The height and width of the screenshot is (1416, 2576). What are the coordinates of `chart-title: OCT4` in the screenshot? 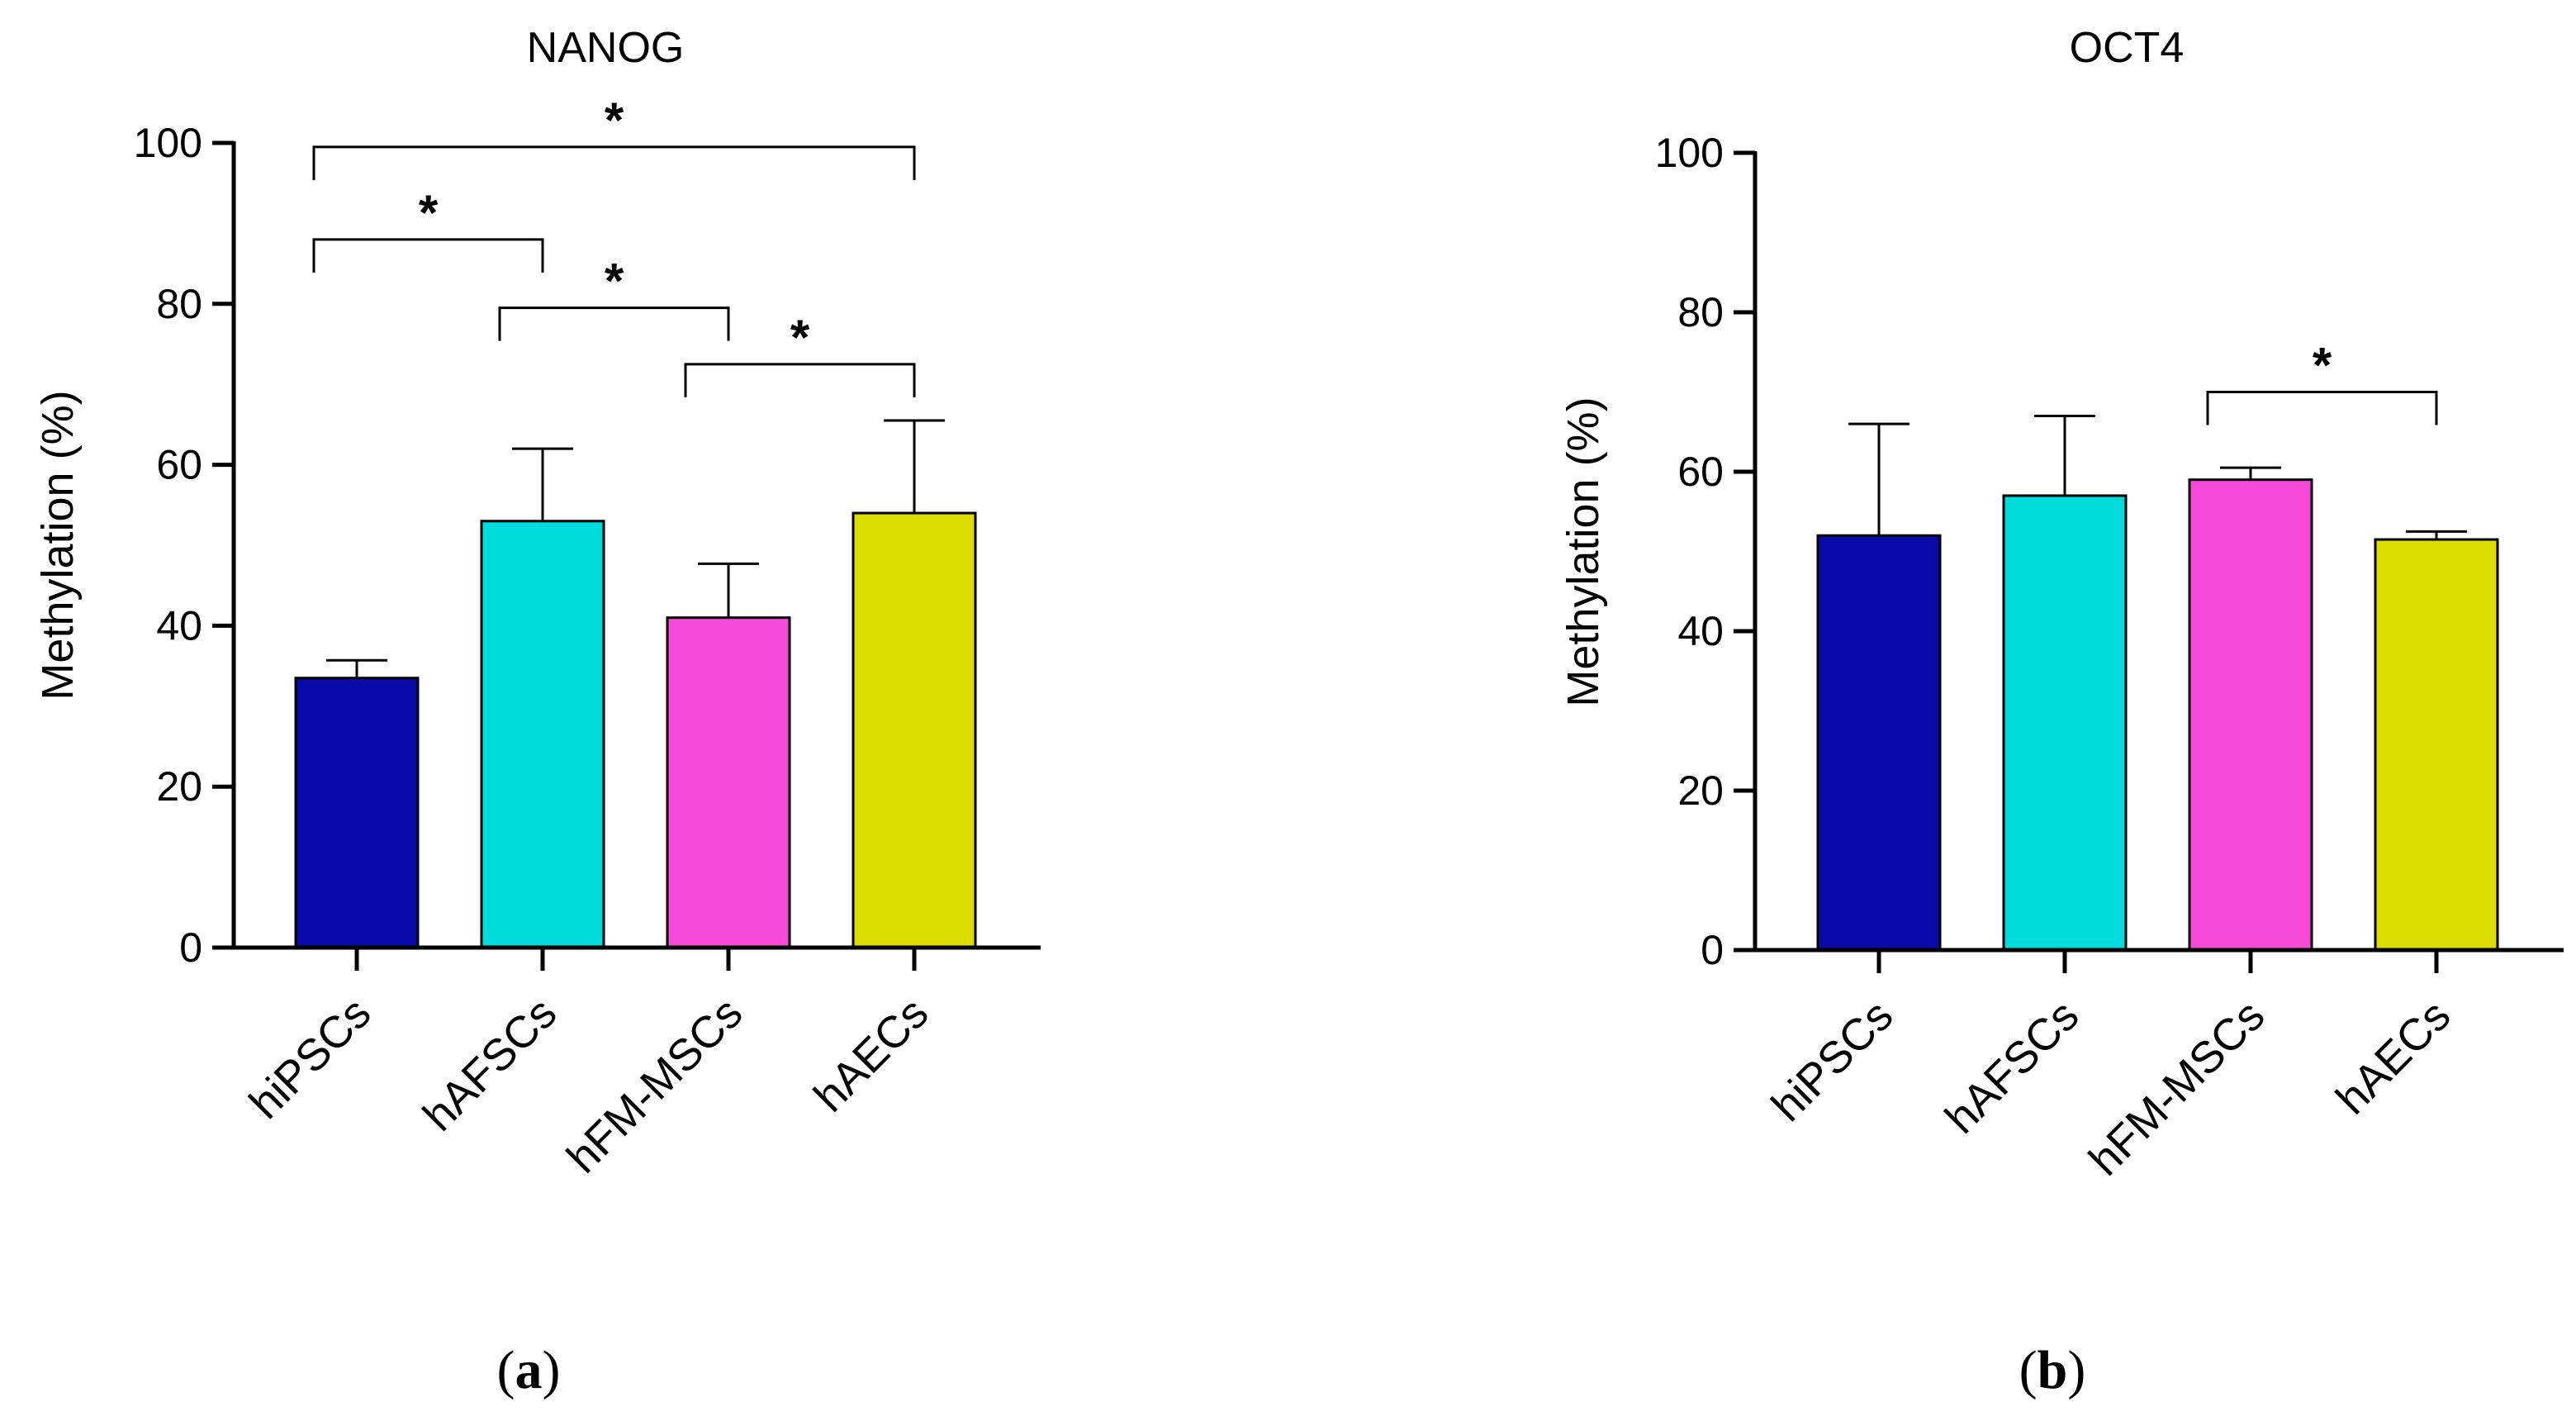 It's located at (2127, 48).